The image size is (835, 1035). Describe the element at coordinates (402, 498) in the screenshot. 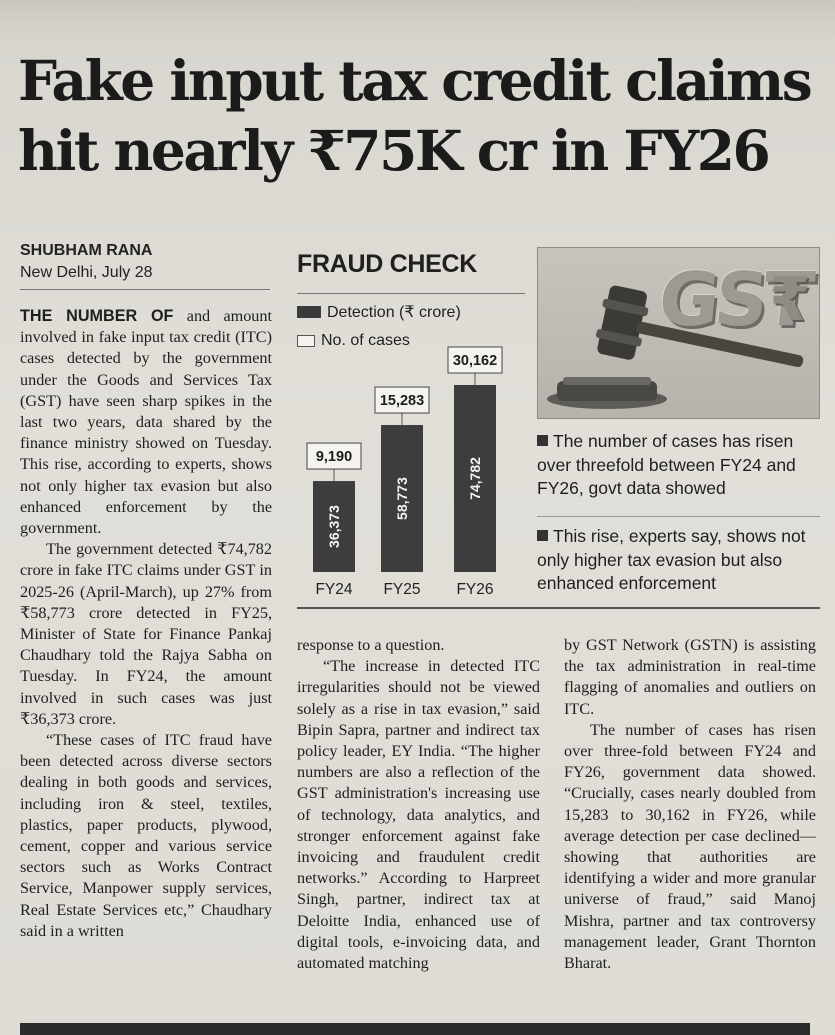

I see `bar-value-label: 58,773` at that location.